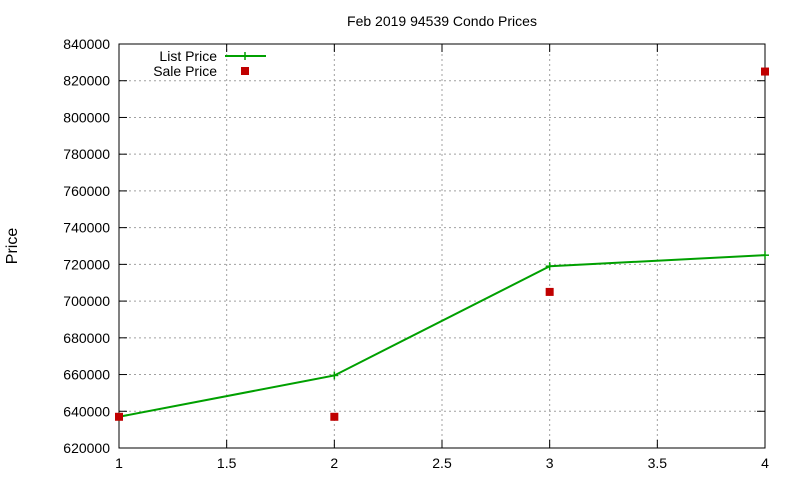  I want to click on y-tick-label: 800000, so click(86, 117).